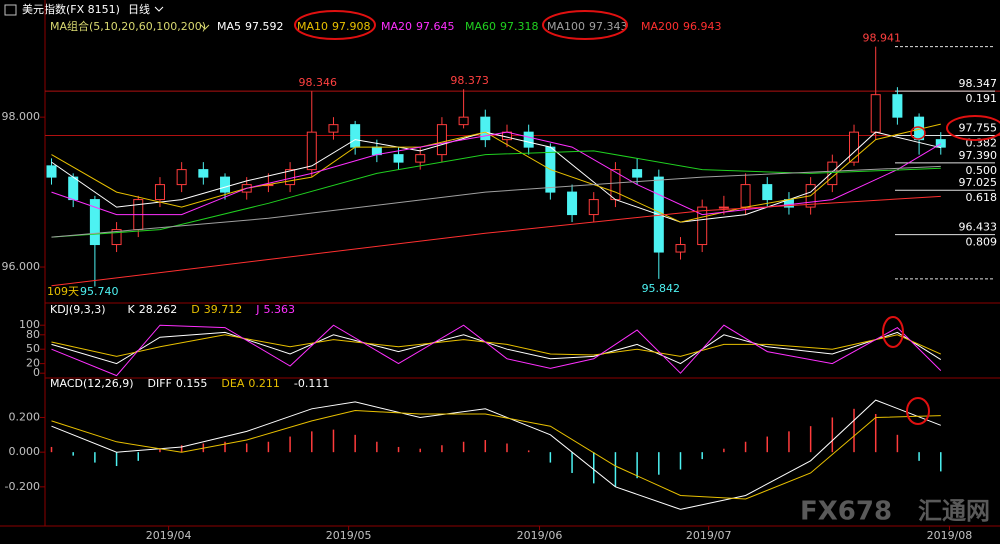  I want to click on legend-value: 0.155, so click(192, 383).